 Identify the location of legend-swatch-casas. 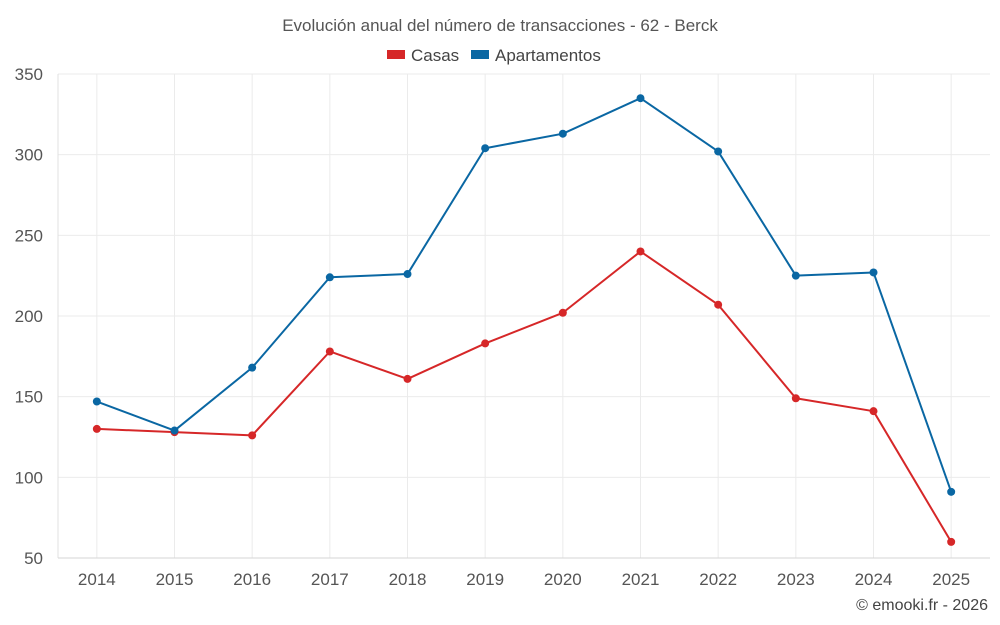
(396, 54).